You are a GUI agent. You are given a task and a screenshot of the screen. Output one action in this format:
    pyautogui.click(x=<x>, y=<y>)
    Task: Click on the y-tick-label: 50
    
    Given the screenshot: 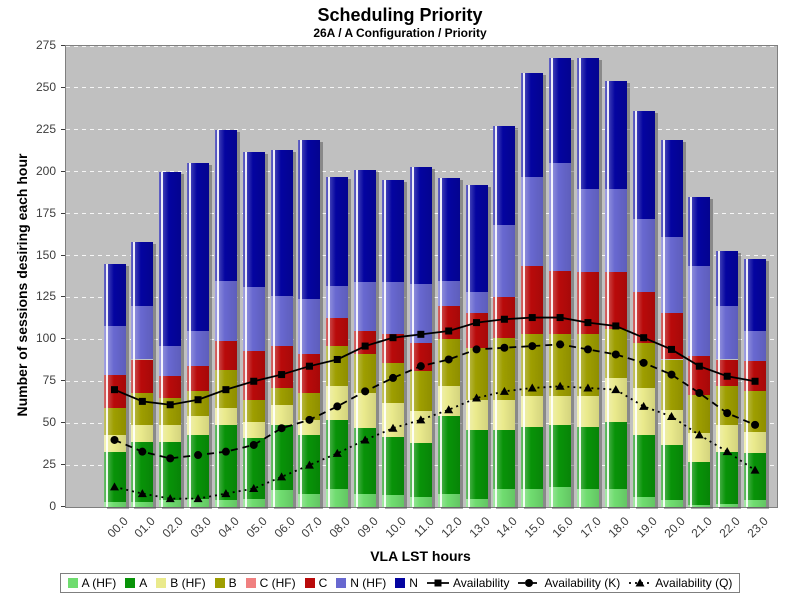 What is the action you would take?
    pyautogui.click(x=49, y=422)
    